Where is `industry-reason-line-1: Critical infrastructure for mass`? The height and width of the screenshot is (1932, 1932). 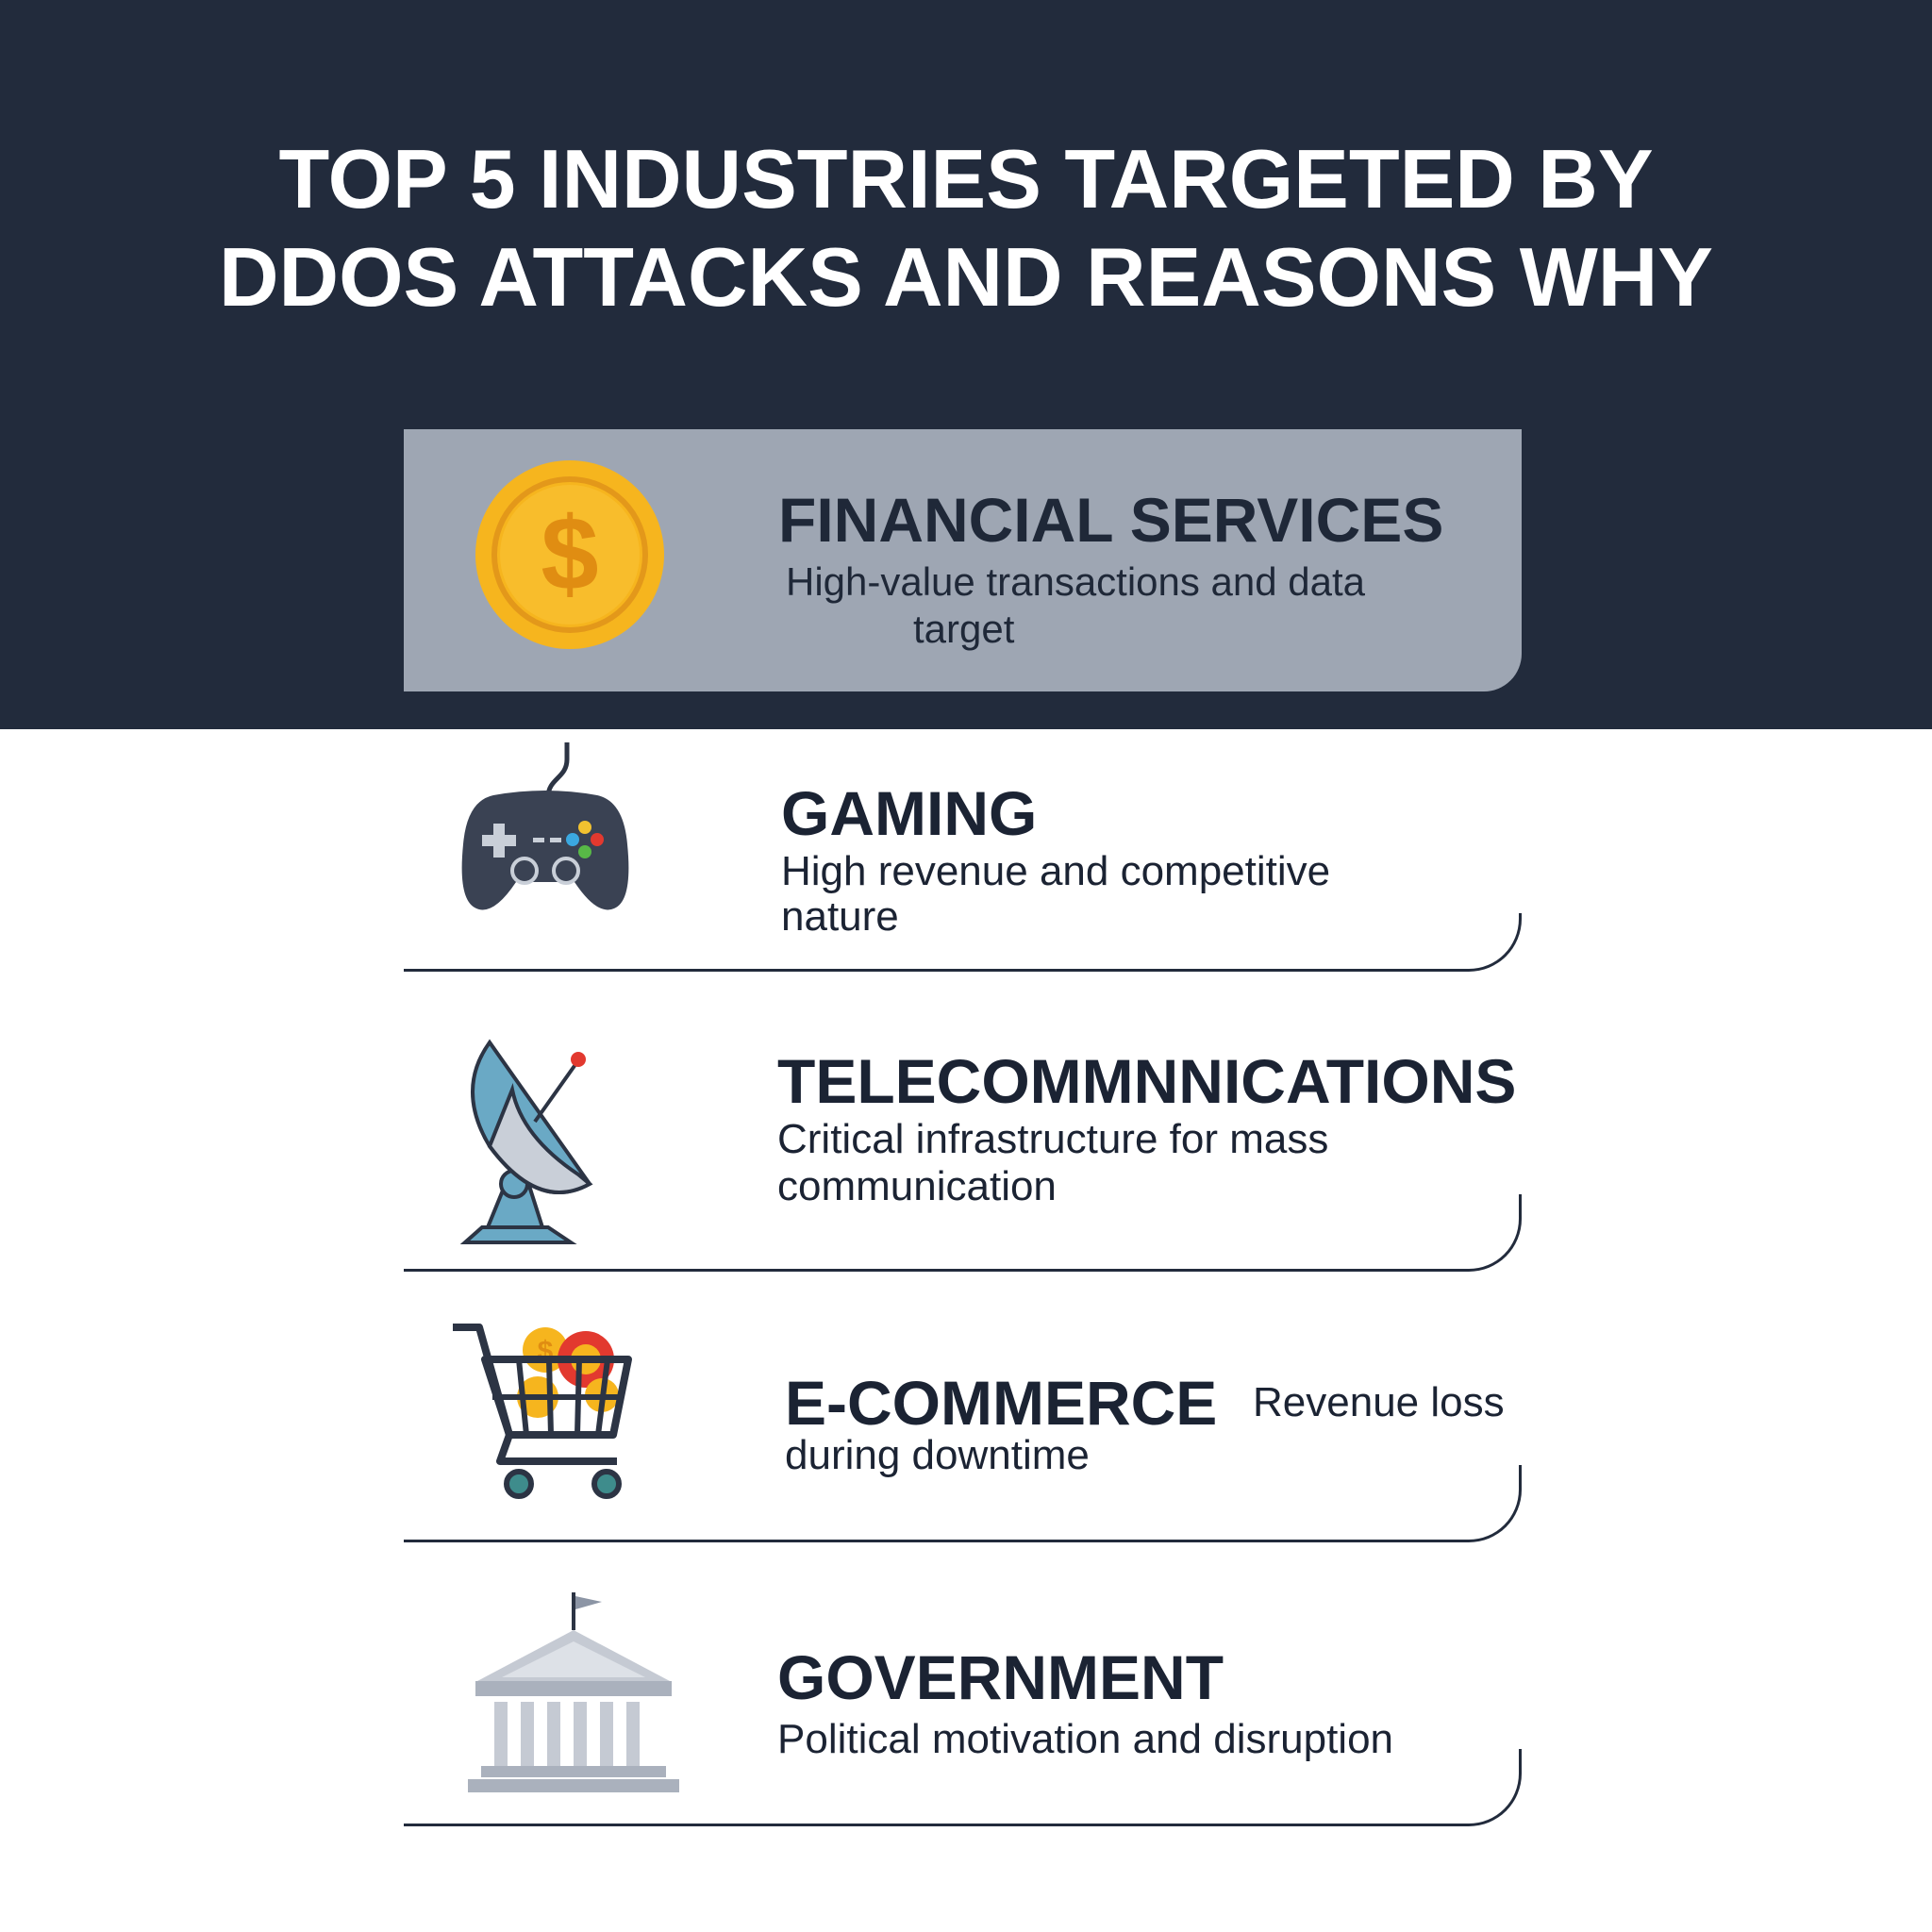
industry-reason-line-1: Critical infrastructure for mass is located at coordinates (1053, 1139).